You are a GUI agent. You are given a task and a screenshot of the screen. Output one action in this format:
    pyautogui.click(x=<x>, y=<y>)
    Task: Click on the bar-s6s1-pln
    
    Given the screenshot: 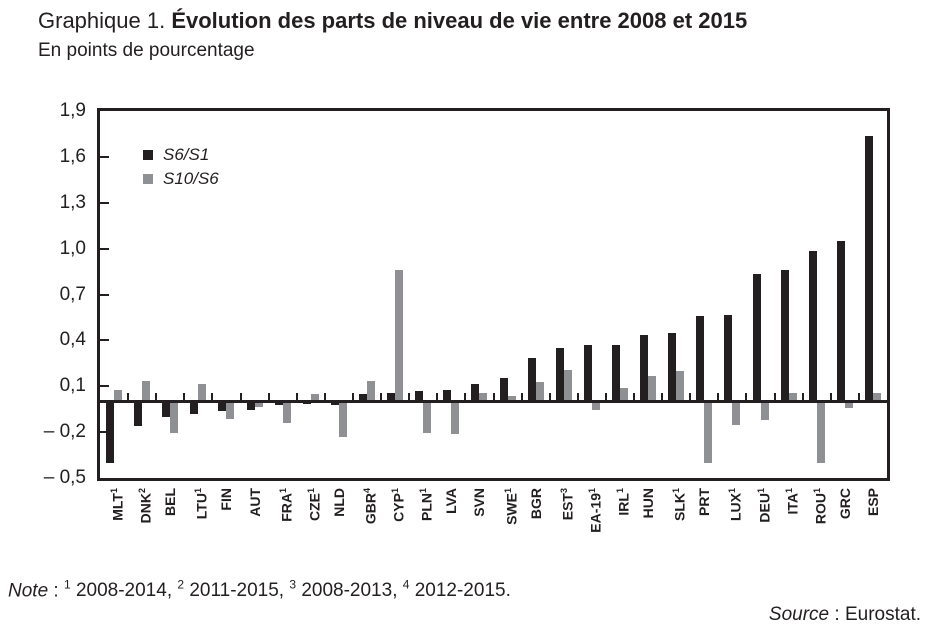 What is the action you would take?
    pyautogui.click(x=419, y=396)
    